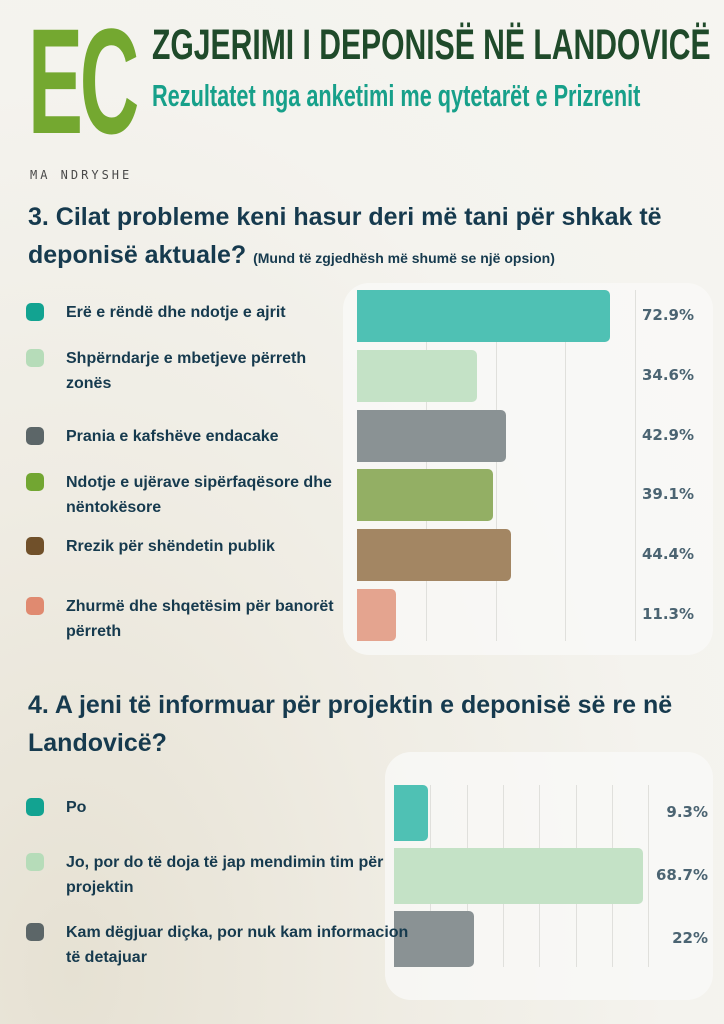 The image size is (724, 1024). What do you see at coordinates (76, 807) in the screenshot?
I see `legend-label: Po` at bounding box center [76, 807].